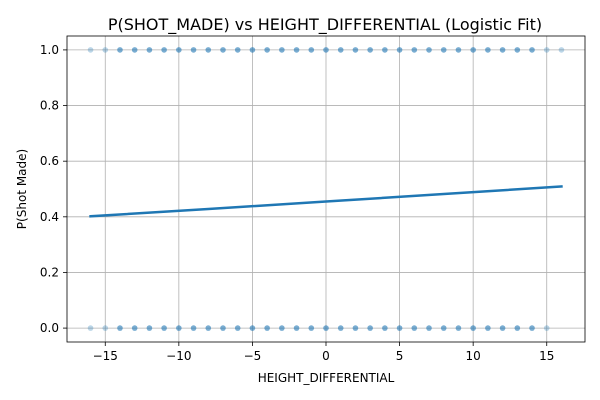 The height and width of the screenshot is (400, 600). I want to click on logistic-fit-line, so click(326, 201).